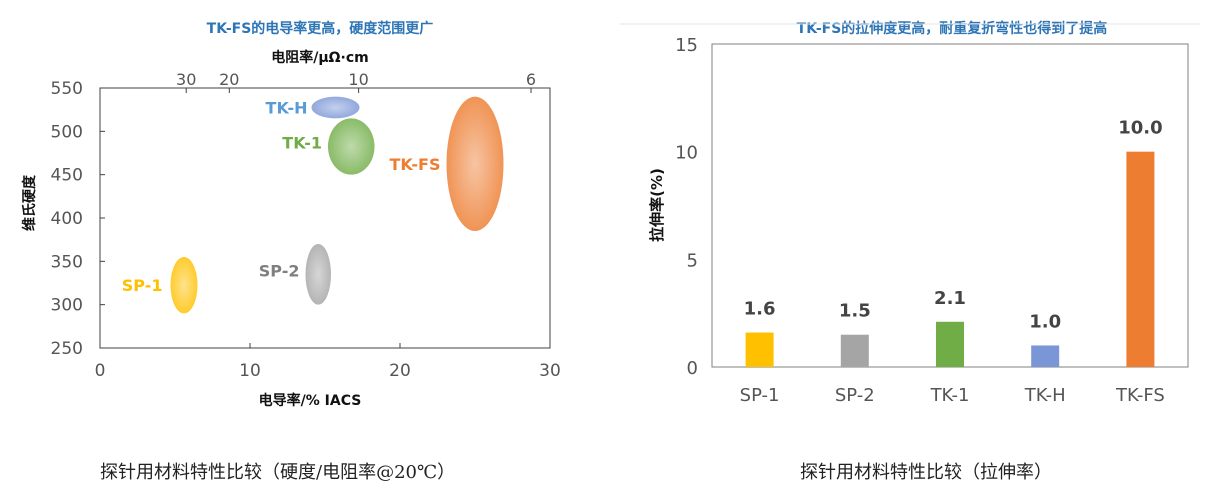 The width and height of the screenshot is (1206, 502). I want to click on x-tick-label: 20, so click(400, 371).